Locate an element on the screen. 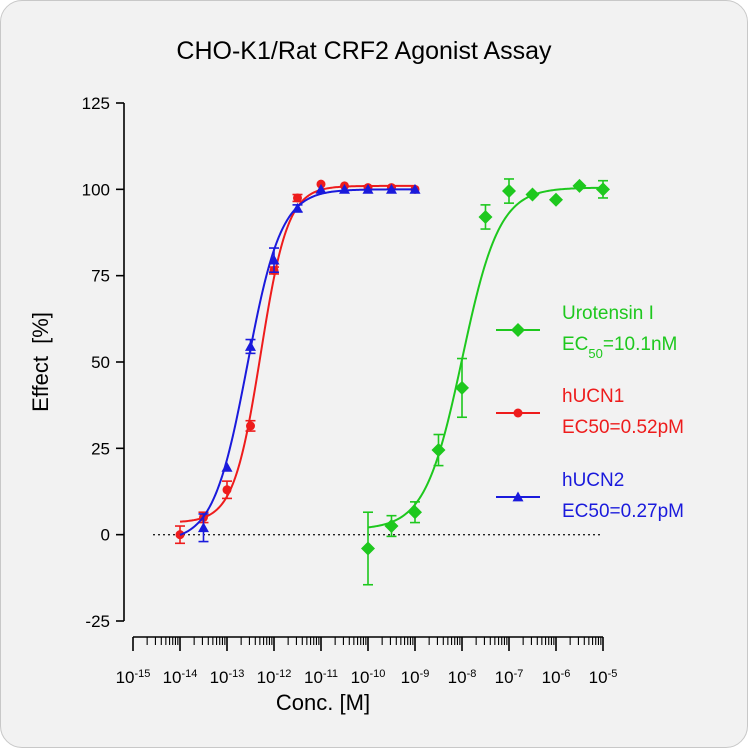 The height and width of the screenshot is (750, 750). legend-ec50: EC50=0.52pM is located at coordinates (623, 427).